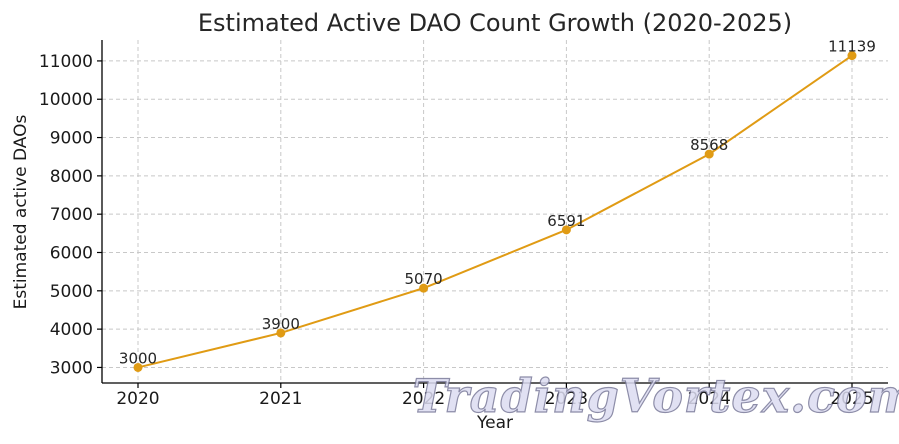 The image size is (899, 444). Describe the element at coordinates (851, 399) in the screenshot. I see `x-tick-label: 2025` at that location.